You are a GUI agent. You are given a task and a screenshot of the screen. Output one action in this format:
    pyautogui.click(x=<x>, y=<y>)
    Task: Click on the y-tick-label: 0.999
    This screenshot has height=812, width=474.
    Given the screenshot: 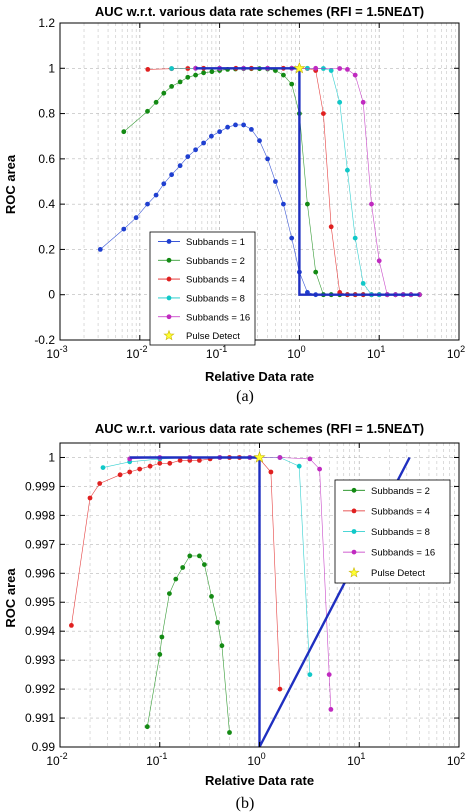 What is the action you would take?
    pyautogui.click(x=40, y=486)
    